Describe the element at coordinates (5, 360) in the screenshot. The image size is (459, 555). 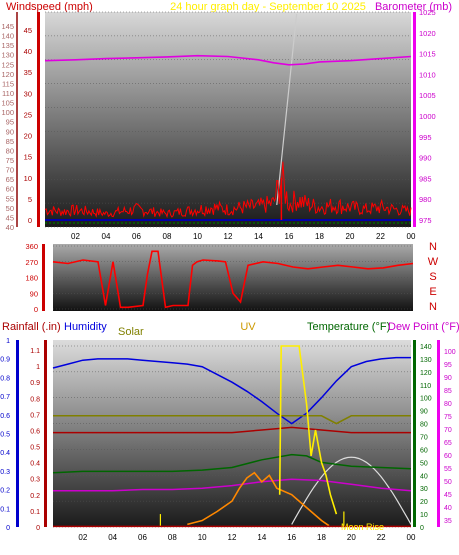
I see `rain-tick-label: 0.9` at that location.